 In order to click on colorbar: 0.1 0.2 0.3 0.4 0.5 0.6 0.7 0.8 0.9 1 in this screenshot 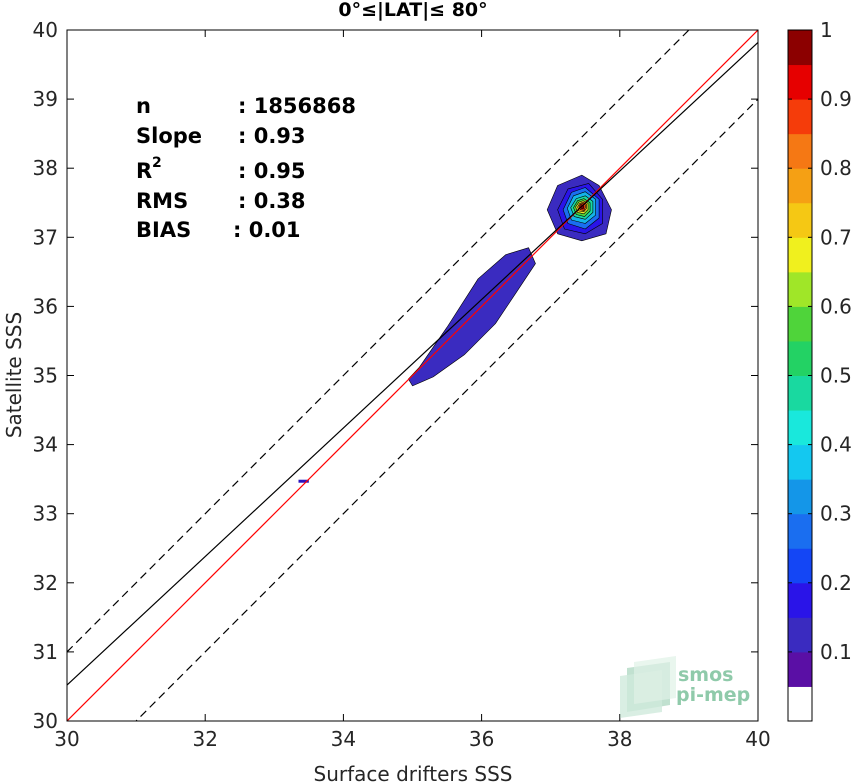, I will do `click(819, 370)`.